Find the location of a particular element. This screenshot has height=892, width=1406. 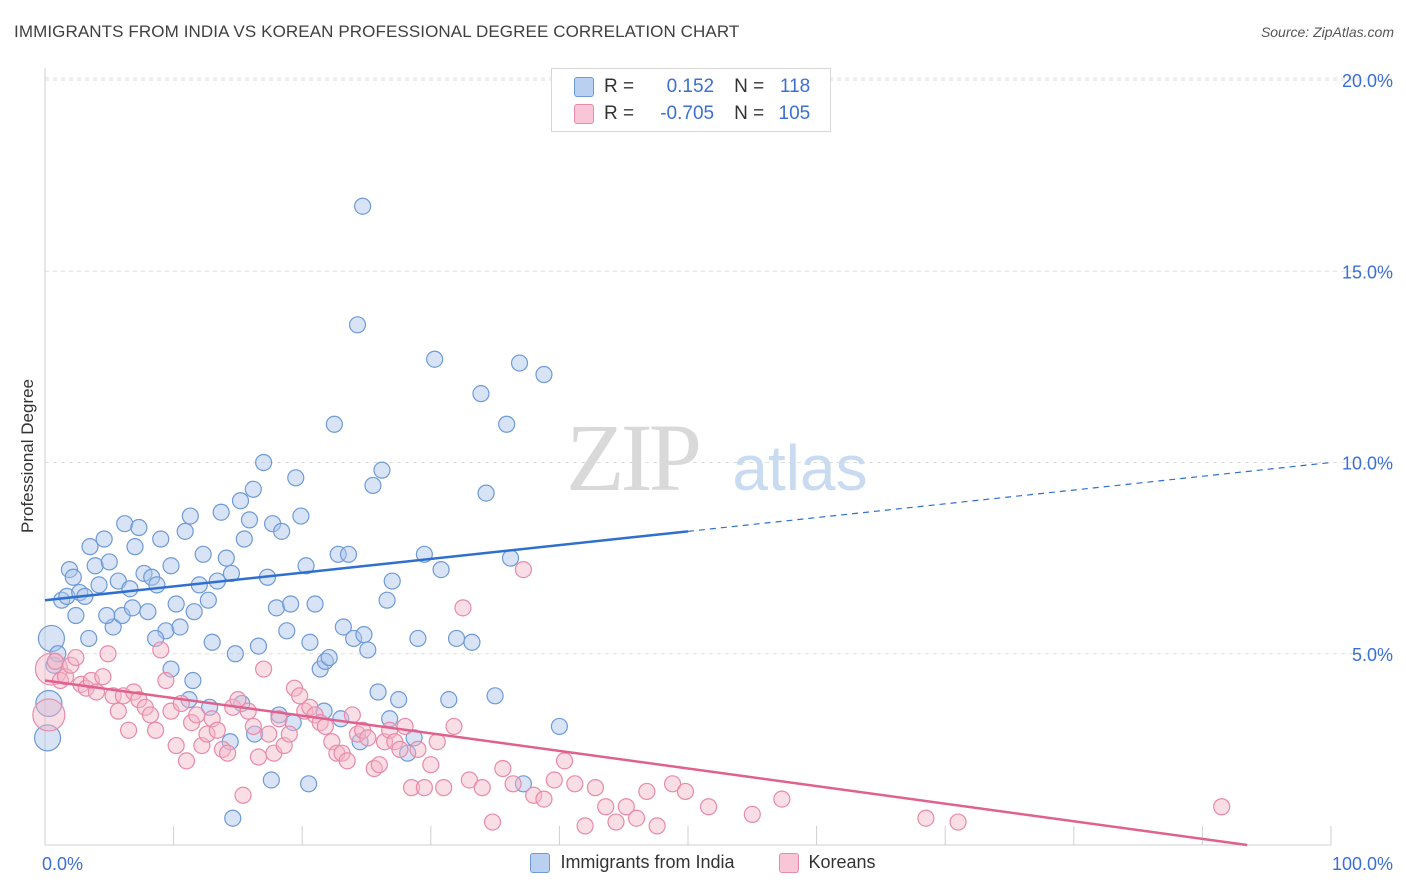

legend-row-india: R = 0.152 N = 118 is located at coordinates (692, 87).